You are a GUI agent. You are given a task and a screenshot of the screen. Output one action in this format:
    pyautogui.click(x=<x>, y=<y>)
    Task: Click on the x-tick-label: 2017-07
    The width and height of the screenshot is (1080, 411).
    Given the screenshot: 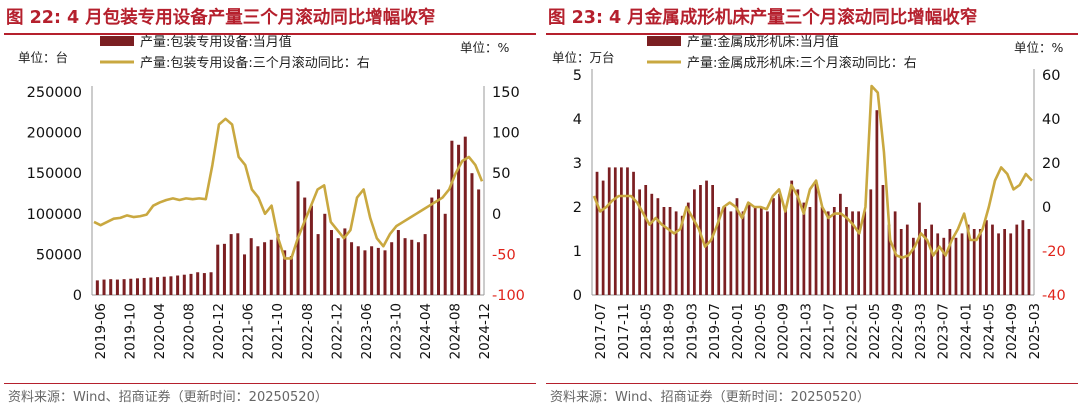 What is the action you would take?
    pyautogui.click(x=601, y=331)
    